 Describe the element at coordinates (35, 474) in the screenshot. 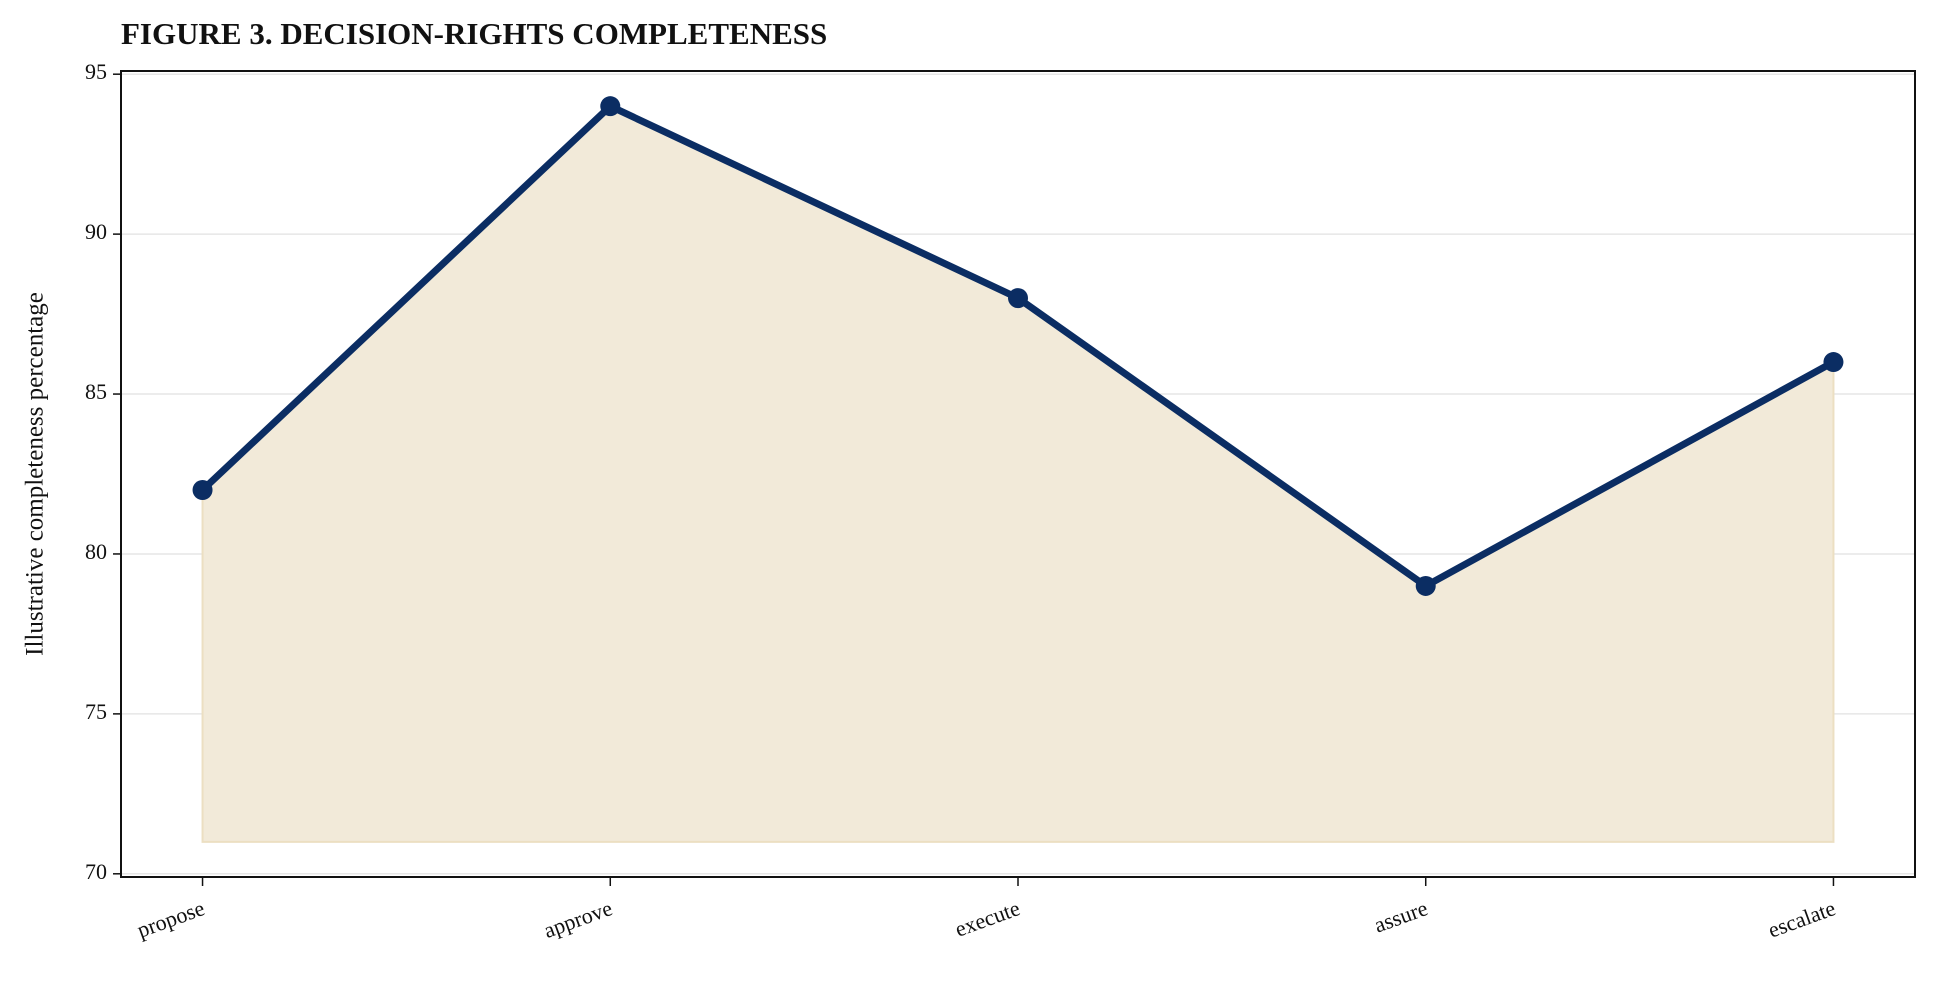

I see `y-axis-label: Illustrative completeness percentage` at that location.